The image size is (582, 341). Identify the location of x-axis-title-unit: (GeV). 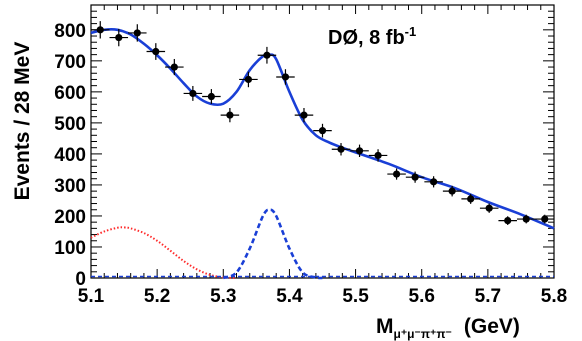
(492, 326).